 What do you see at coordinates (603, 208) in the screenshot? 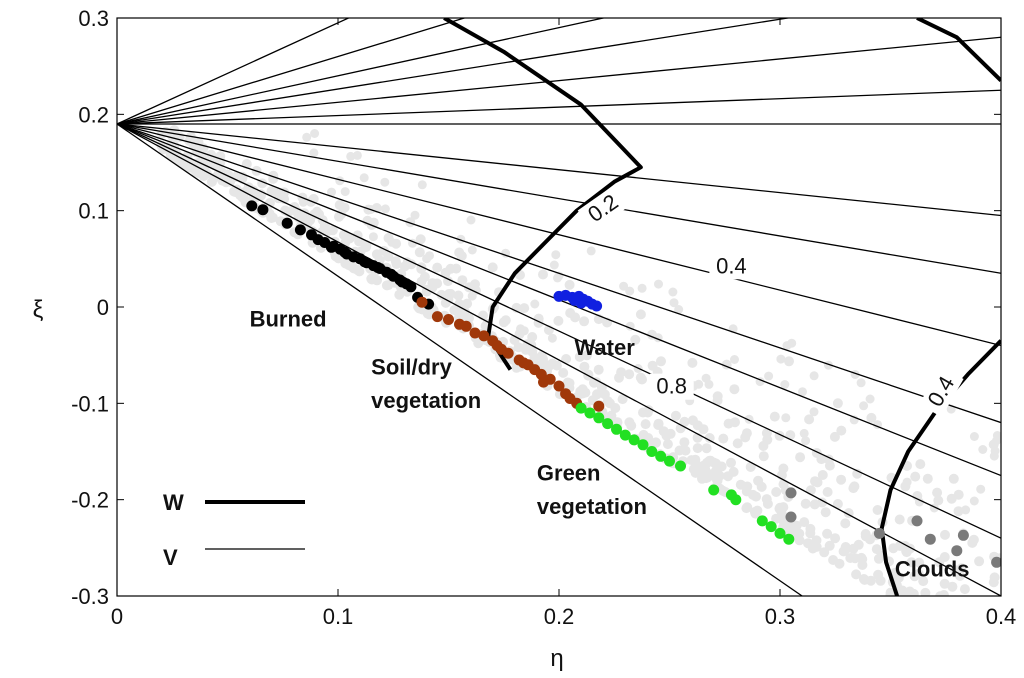
I see `contour-label-bg` at bounding box center [603, 208].